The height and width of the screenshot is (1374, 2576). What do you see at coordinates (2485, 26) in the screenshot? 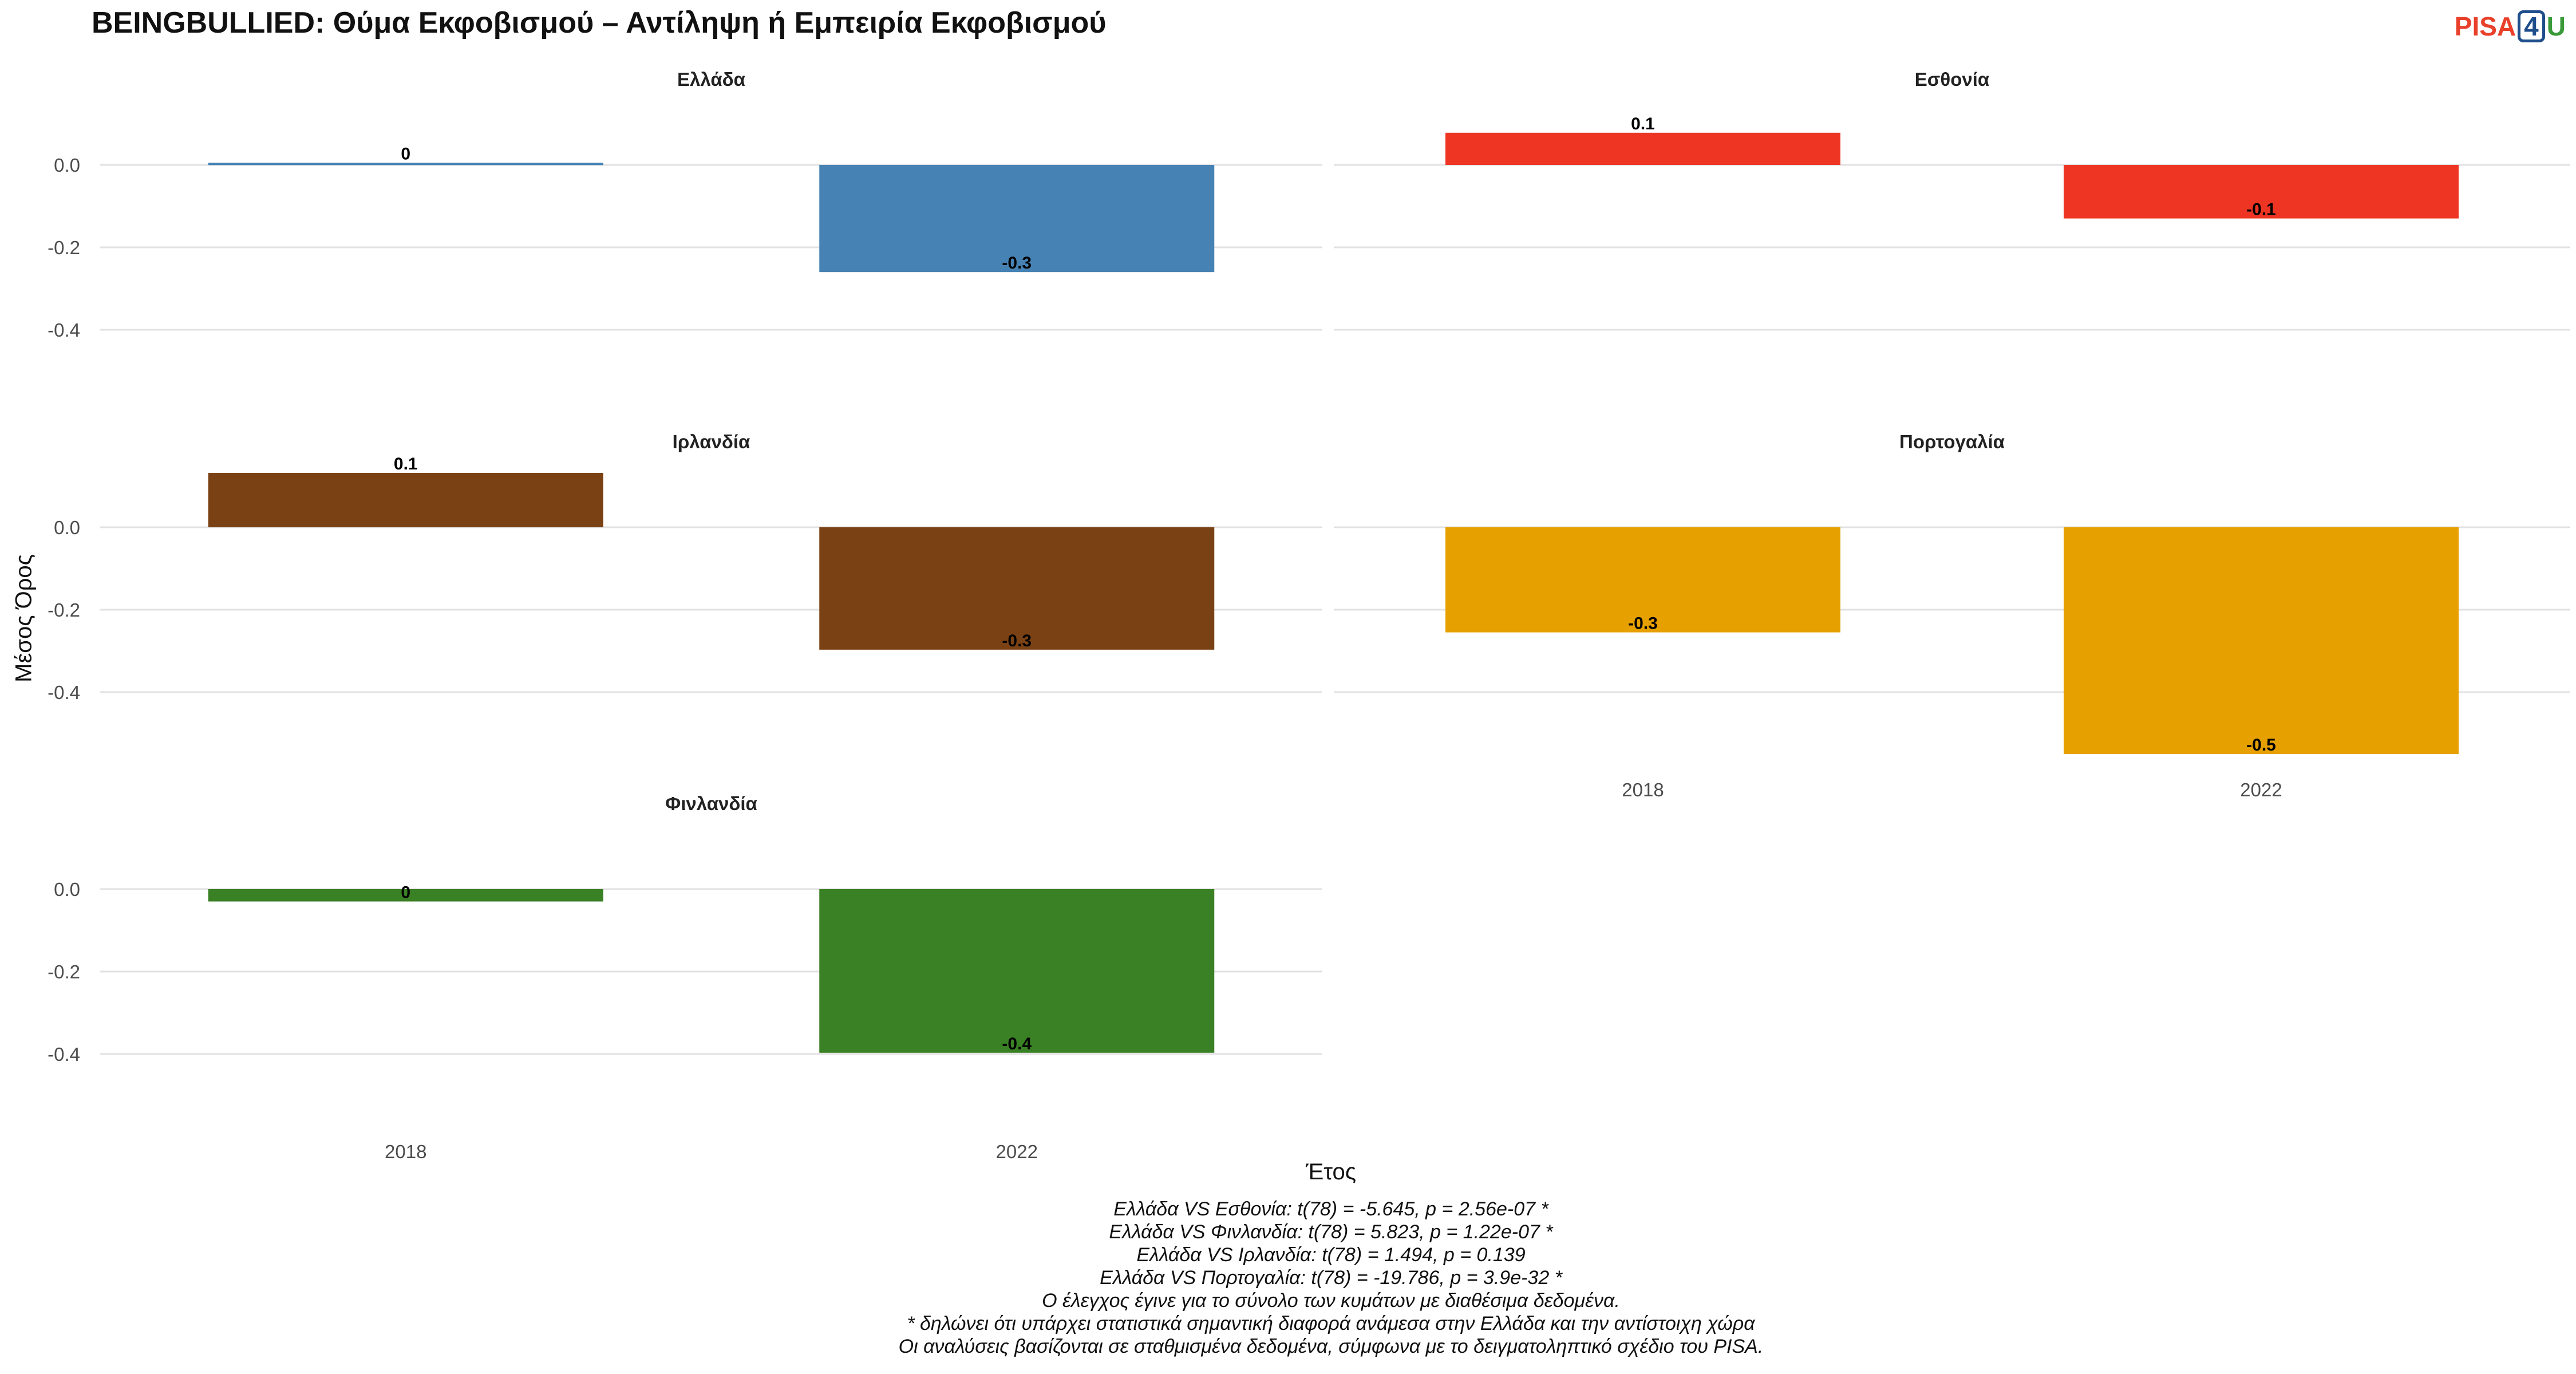
I see `logo-text-pisa: PISA` at bounding box center [2485, 26].